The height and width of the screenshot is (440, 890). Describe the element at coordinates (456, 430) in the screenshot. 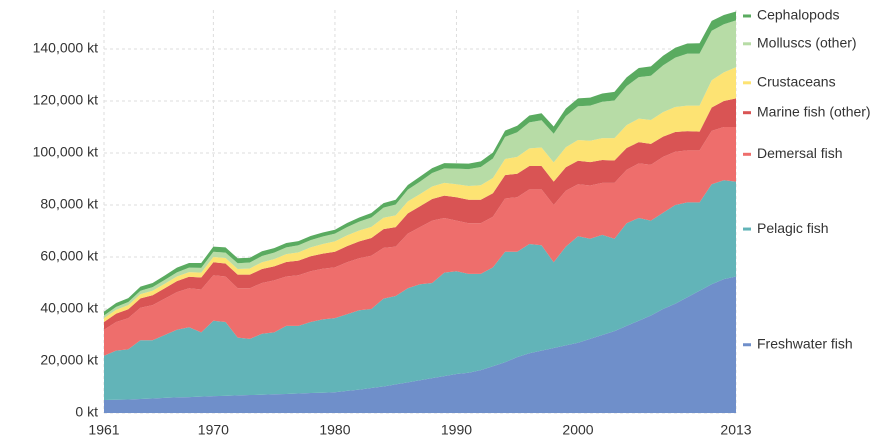

I see `x-tick-label: 1990` at that location.